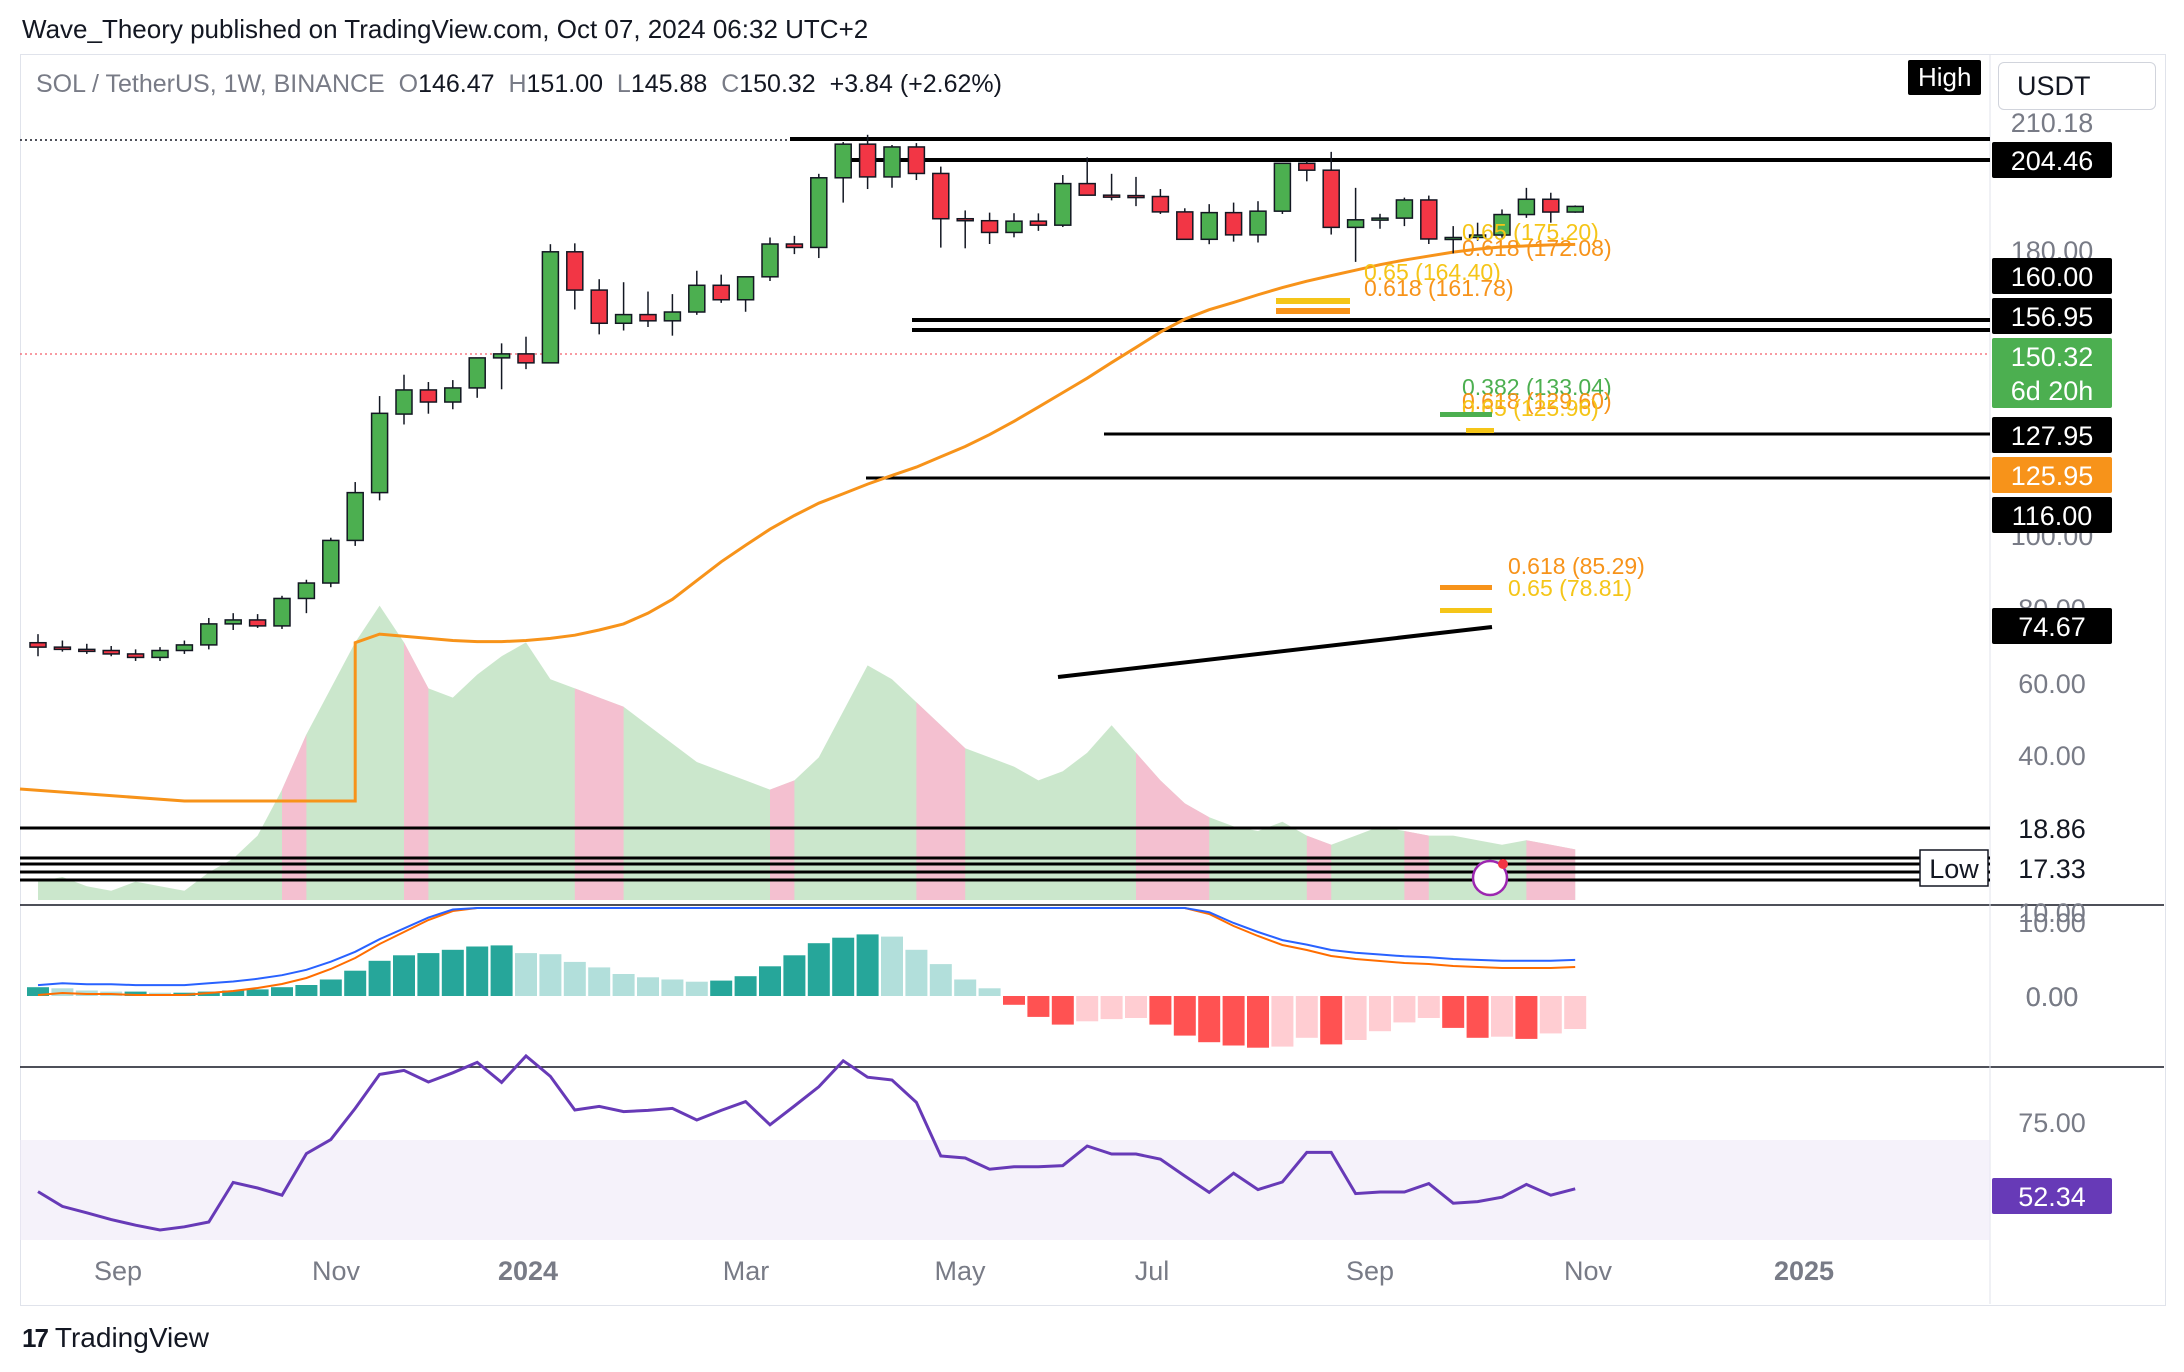 This screenshot has width=2184, height=1372. What do you see at coordinates (1503, 864) in the screenshot?
I see `live-indicator-dot` at bounding box center [1503, 864].